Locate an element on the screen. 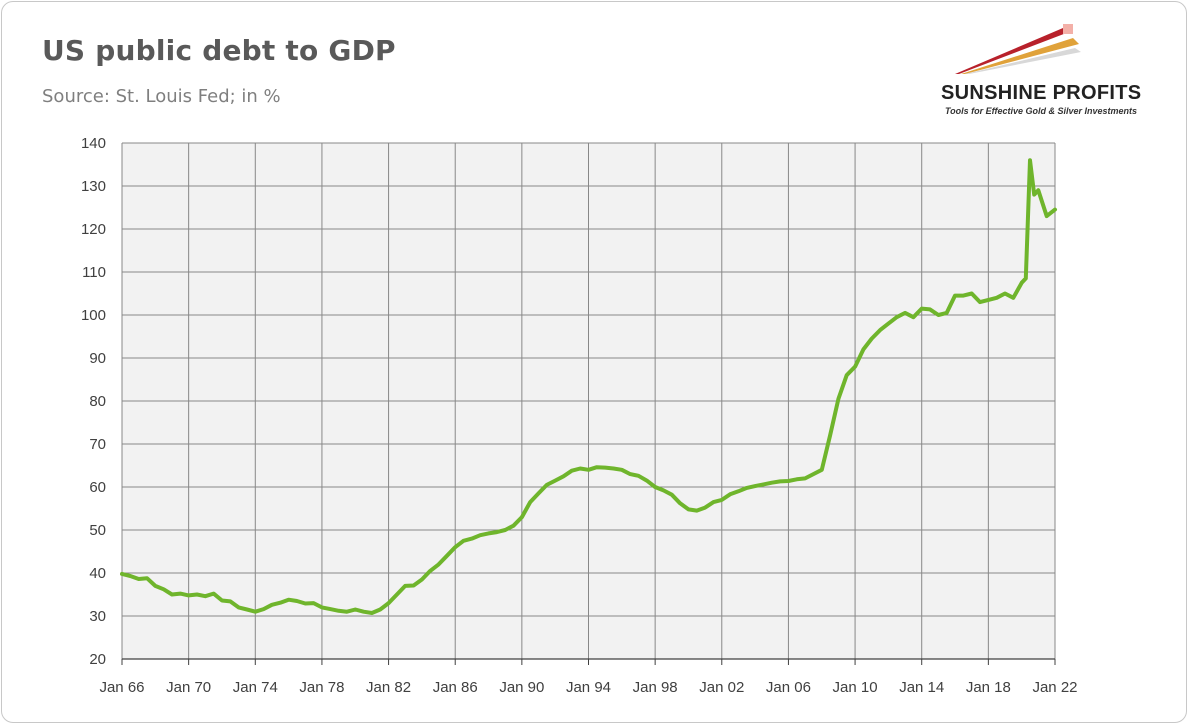 The image size is (1190, 726). y-tick-label: 110 is located at coordinates (94, 272).